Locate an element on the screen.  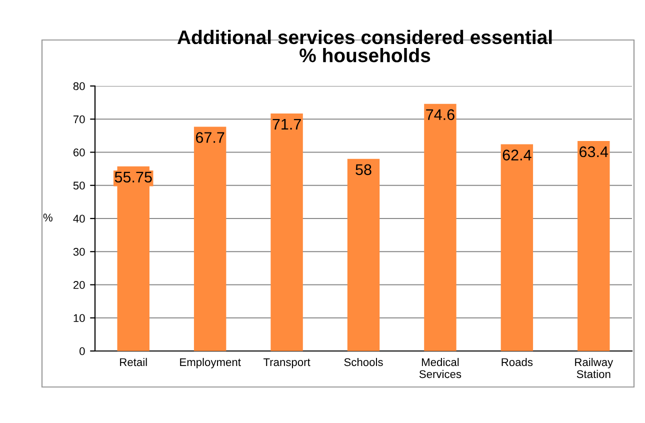
y-tick-label: 40 is located at coordinates (79, 218).